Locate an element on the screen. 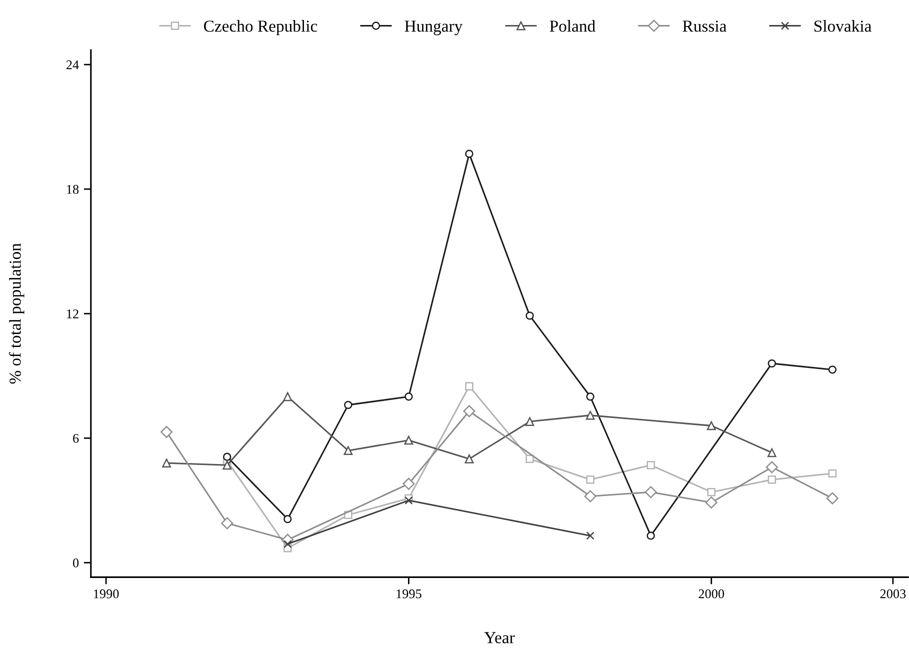  y-tick-label: 12 is located at coordinates (72, 313).